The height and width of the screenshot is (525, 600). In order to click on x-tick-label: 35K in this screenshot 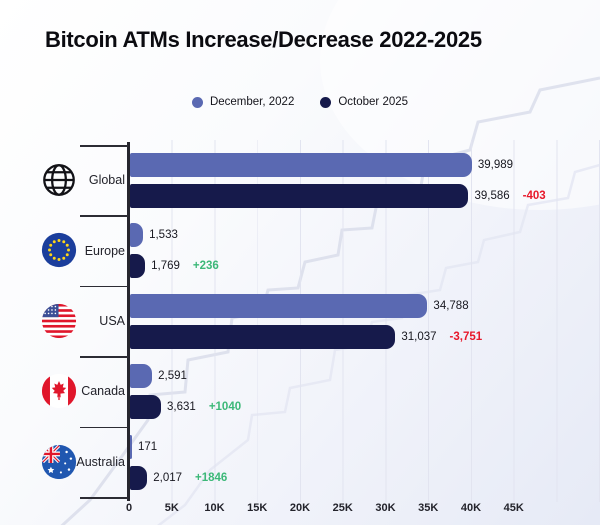, I will do `click(428, 508)`.